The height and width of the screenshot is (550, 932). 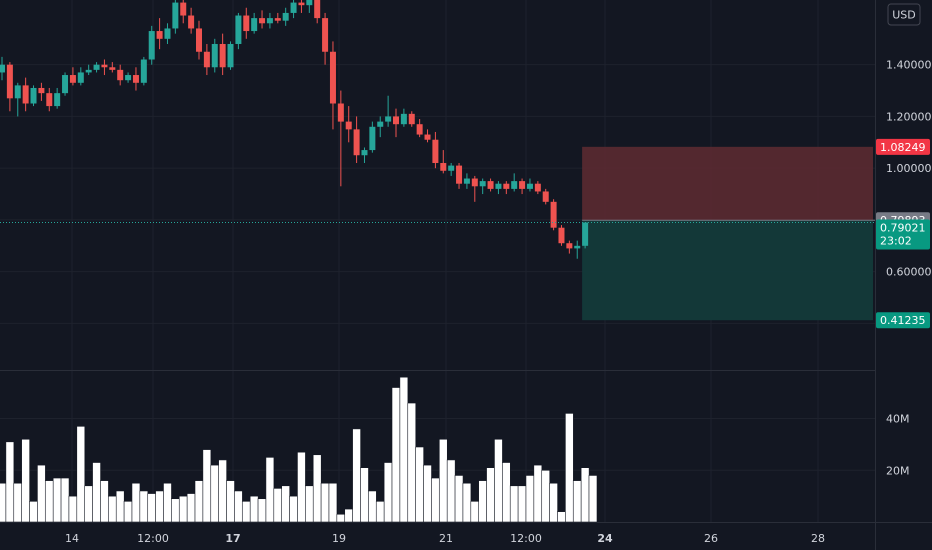 I want to click on stop-loss-price-label: 1.08249, so click(x=903, y=147).